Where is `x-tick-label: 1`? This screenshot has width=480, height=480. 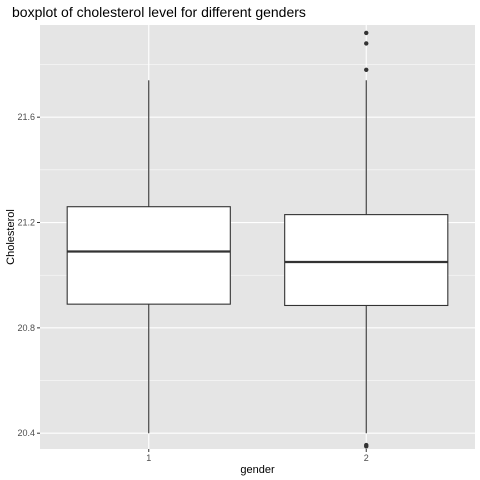 x-tick-label: 1 is located at coordinates (148, 458).